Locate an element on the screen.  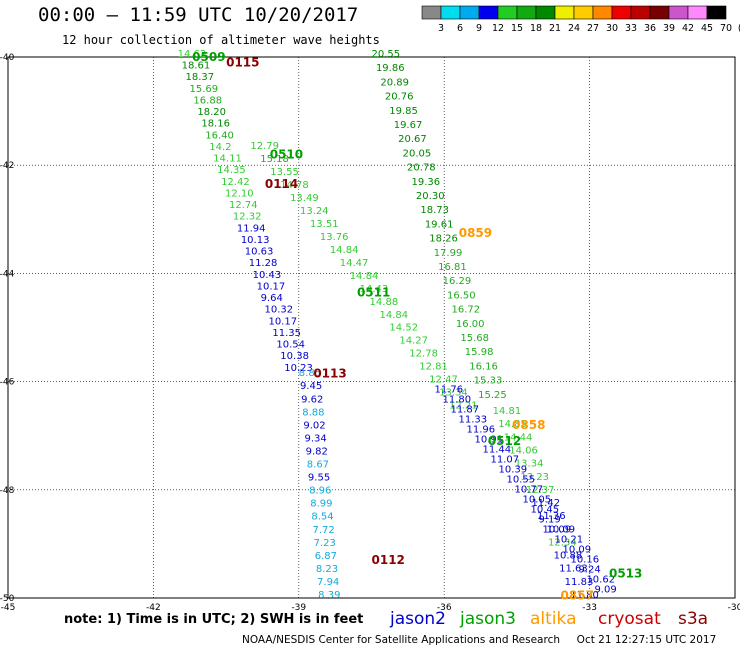
swh-value-label: 11.83 is located at coordinates (579, 582).